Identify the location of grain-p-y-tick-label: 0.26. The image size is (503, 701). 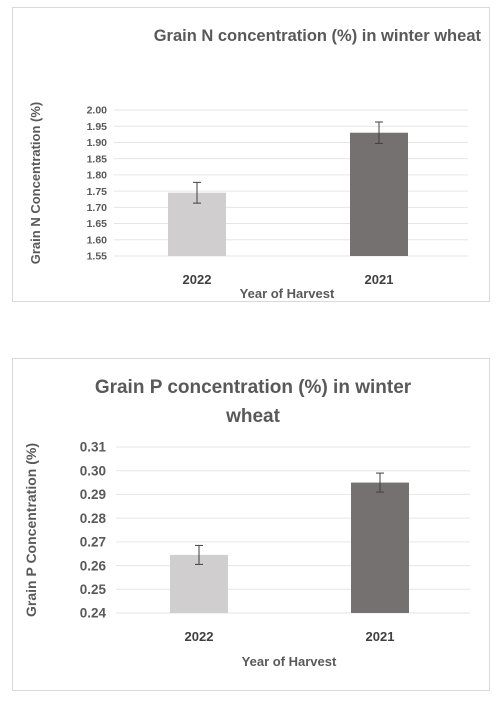
(93, 565).